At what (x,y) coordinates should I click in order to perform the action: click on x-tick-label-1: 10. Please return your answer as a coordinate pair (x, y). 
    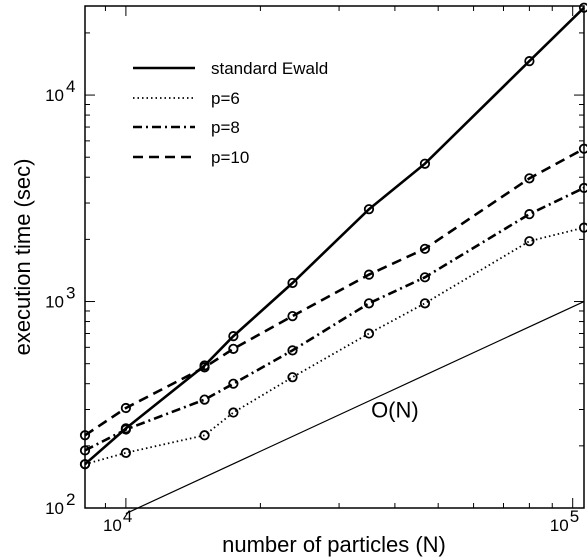
    Looking at the image, I should click on (559, 525).